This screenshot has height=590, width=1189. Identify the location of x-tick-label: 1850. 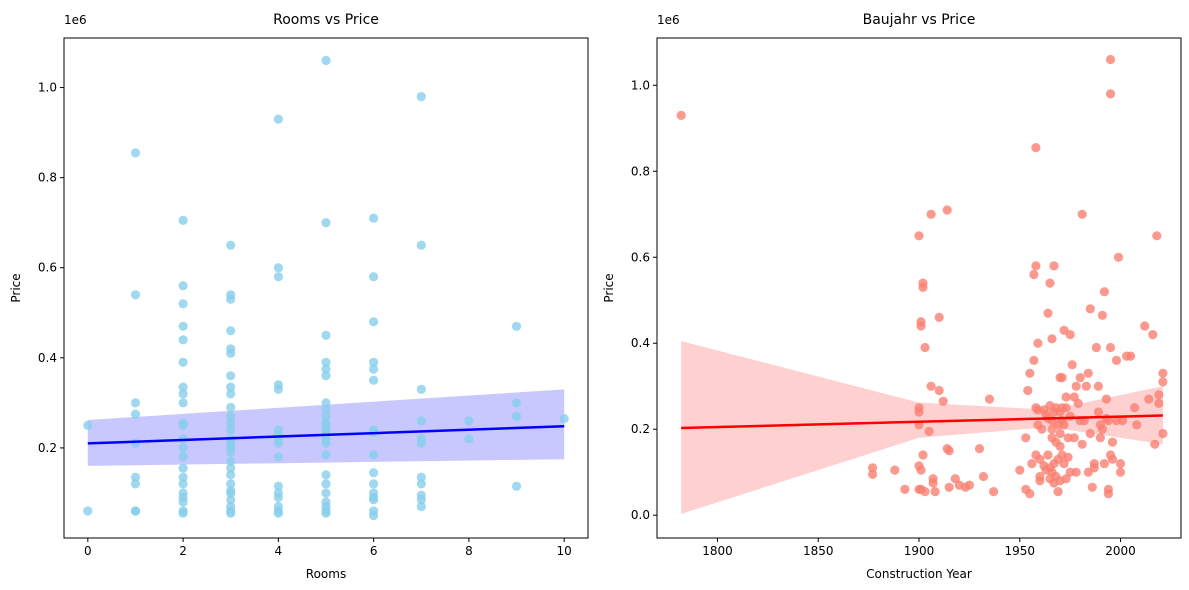
(818, 551).